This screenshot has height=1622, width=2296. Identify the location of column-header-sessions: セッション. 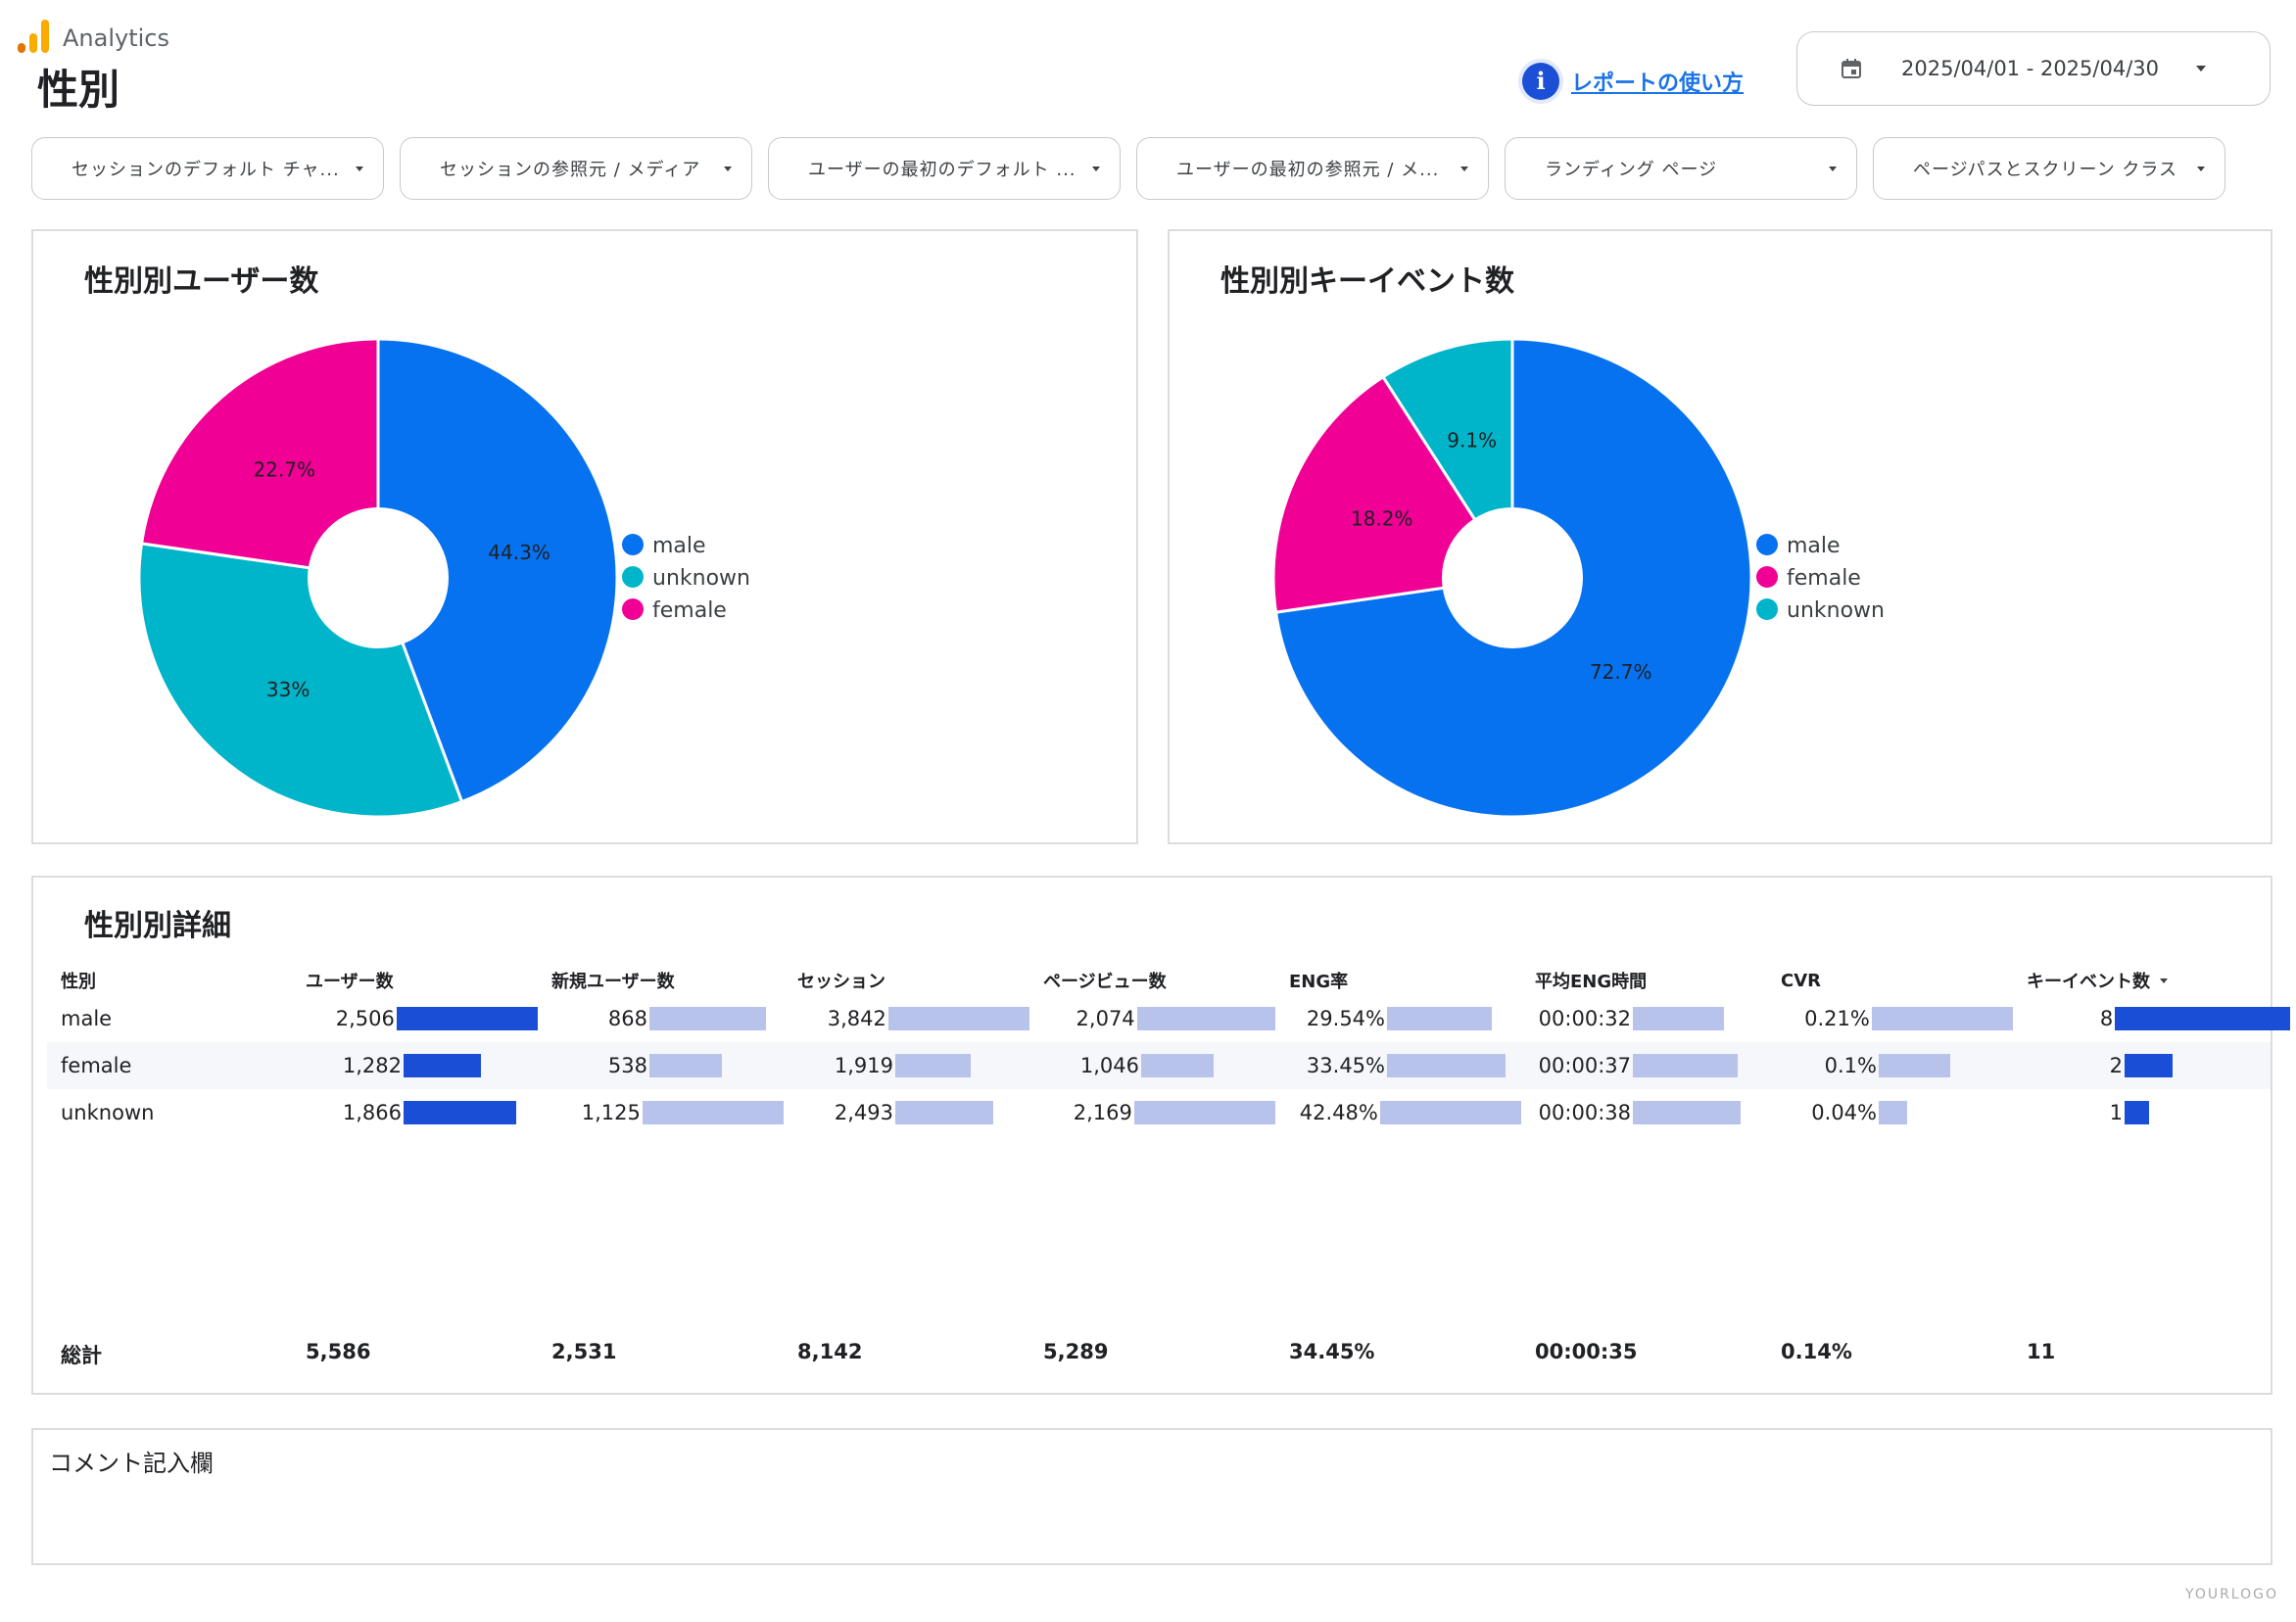
(841, 982).